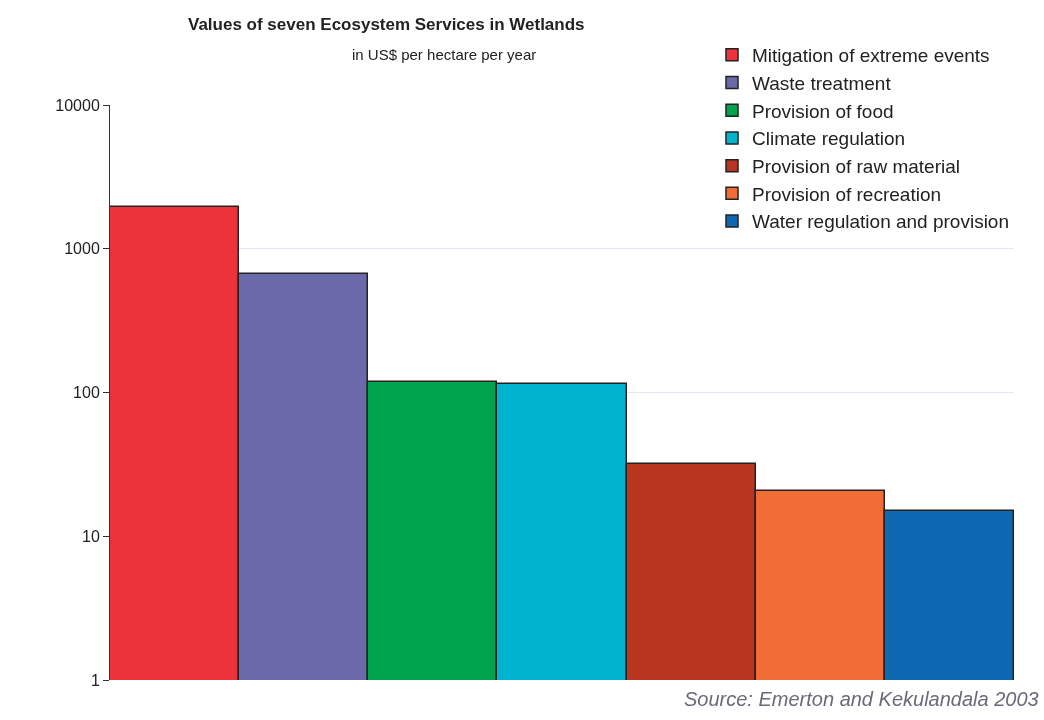 Image resolution: width=1044 pixels, height=720 pixels. Describe the element at coordinates (82, 249) in the screenshot. I see `y-tick-label: 1000` at that location.